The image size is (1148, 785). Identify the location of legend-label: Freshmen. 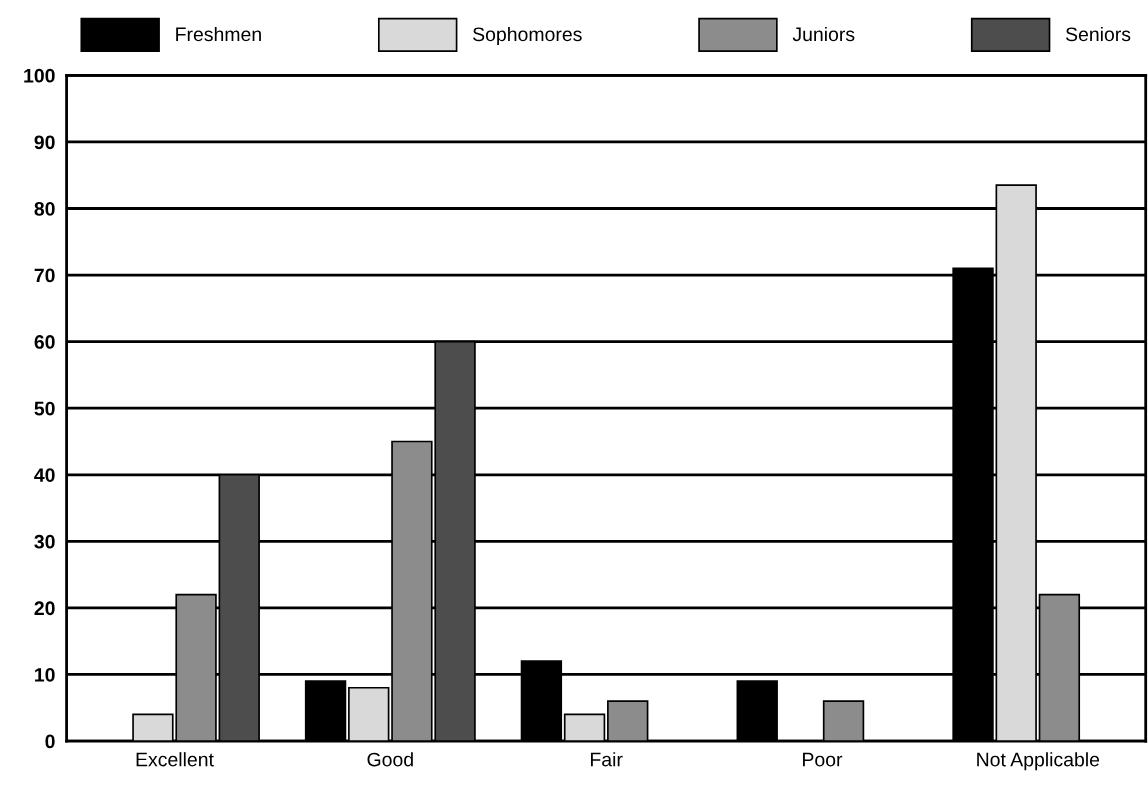
(218, 34).